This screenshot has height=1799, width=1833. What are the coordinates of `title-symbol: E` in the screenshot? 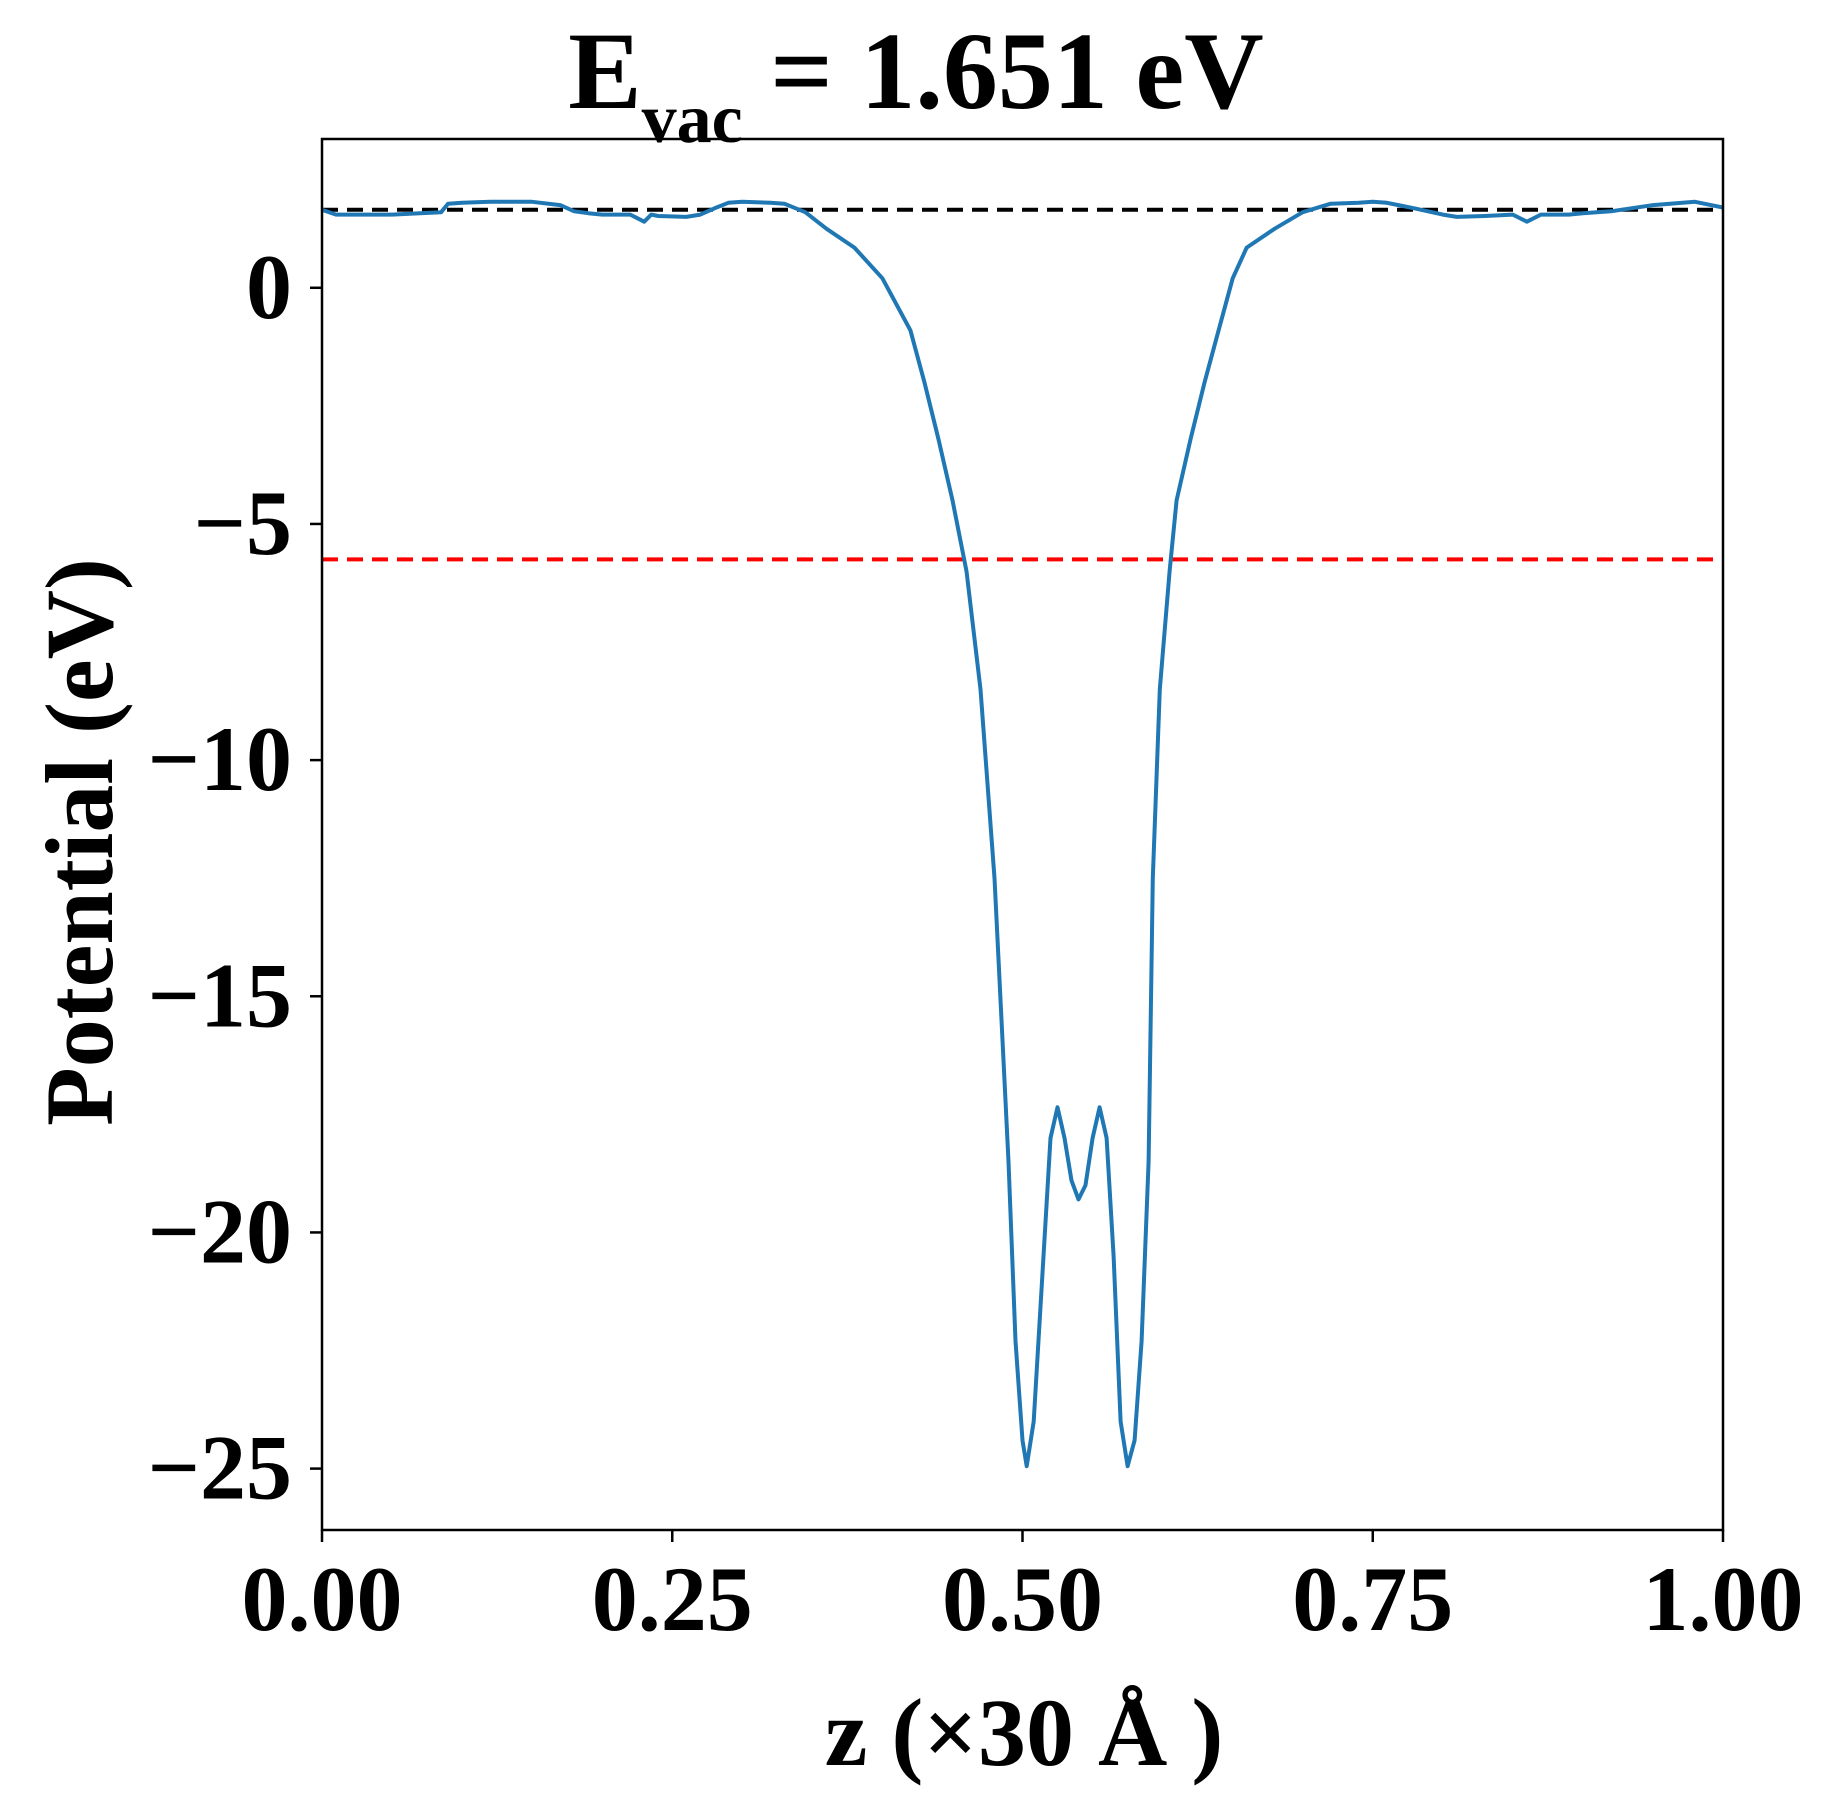 It's located at (604, 71).